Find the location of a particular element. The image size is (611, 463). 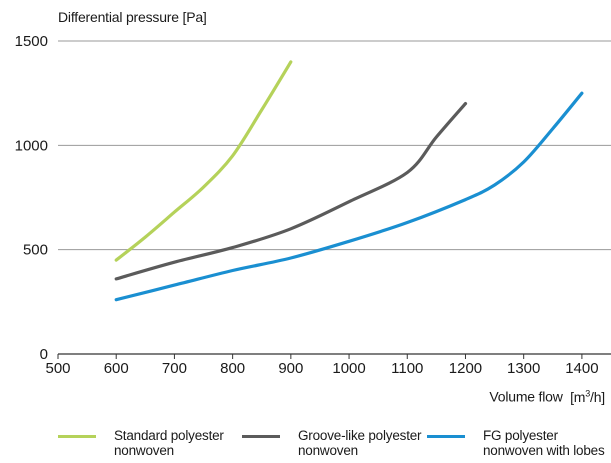

x-axis is located at coordinates (334, 356).